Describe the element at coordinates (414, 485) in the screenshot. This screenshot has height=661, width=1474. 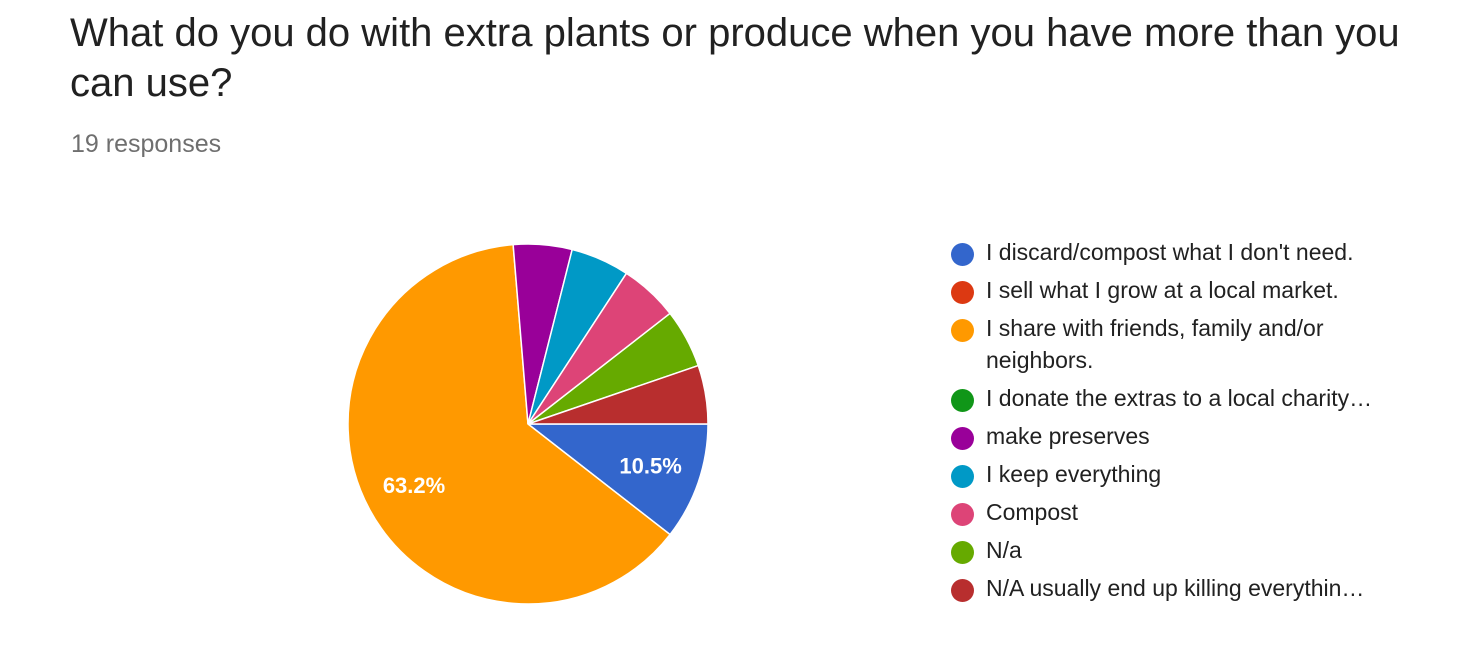
I see `slice-percent-label: 63.2%` at that location.